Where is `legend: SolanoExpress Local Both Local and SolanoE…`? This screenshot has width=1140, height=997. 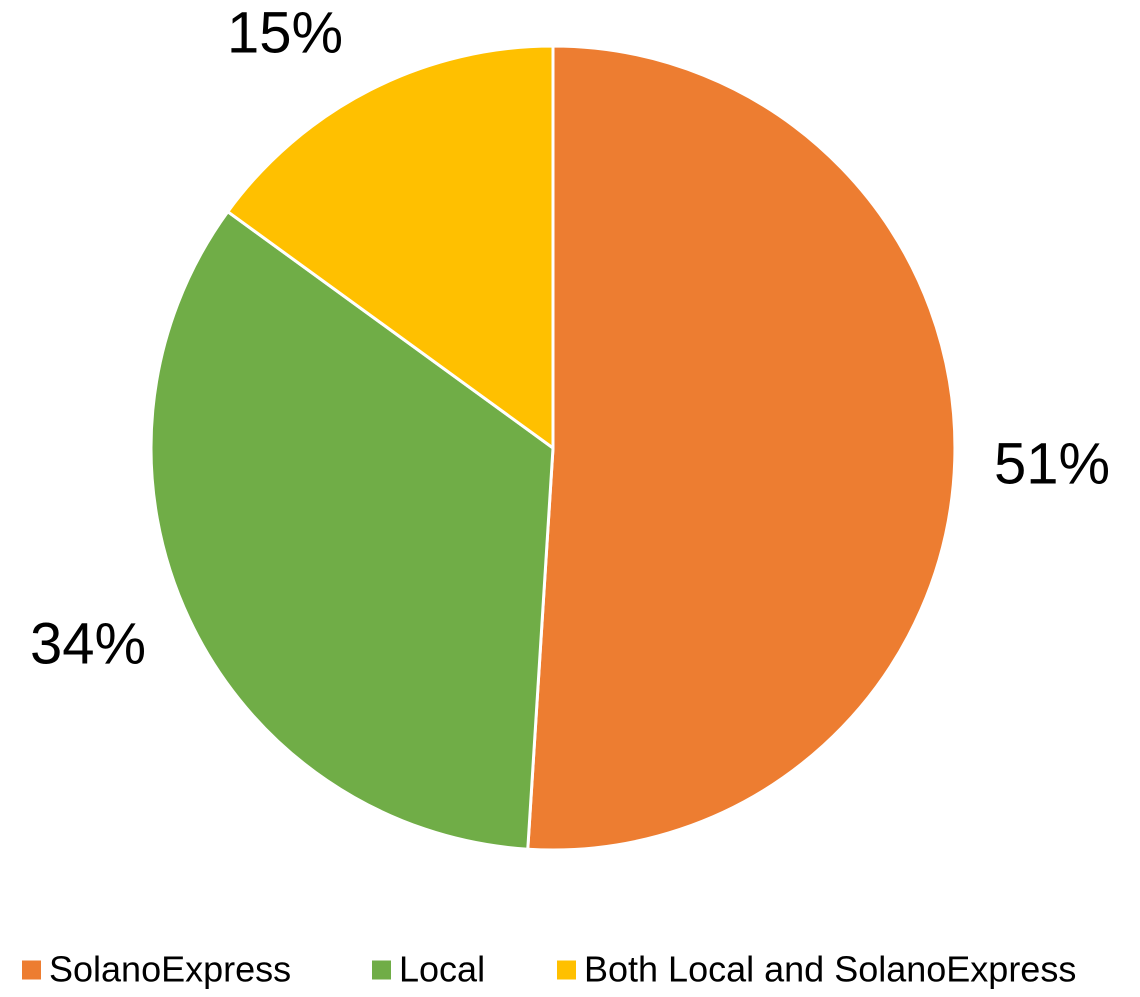 legend: SolanoExpress Local Both Local and SolanoE… is located at coordinates (549, 969).